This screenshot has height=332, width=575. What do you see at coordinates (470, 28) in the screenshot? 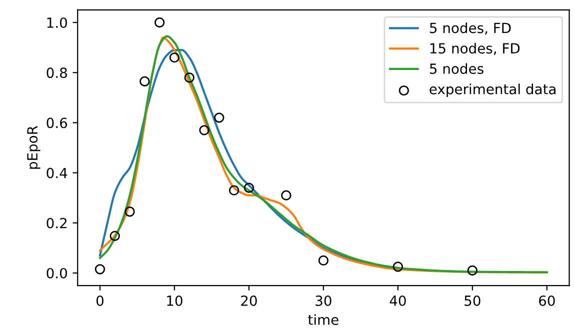
I see `legend-label: 5 nodes, FD` at bounding box center [470, 28].